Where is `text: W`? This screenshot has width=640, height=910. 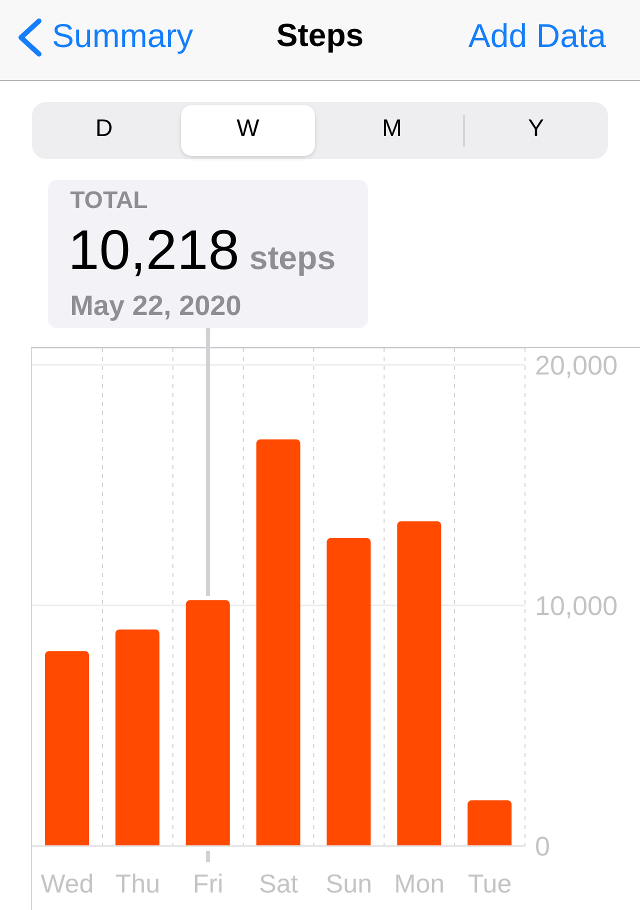
text: W is located at coordinates (248, 128).